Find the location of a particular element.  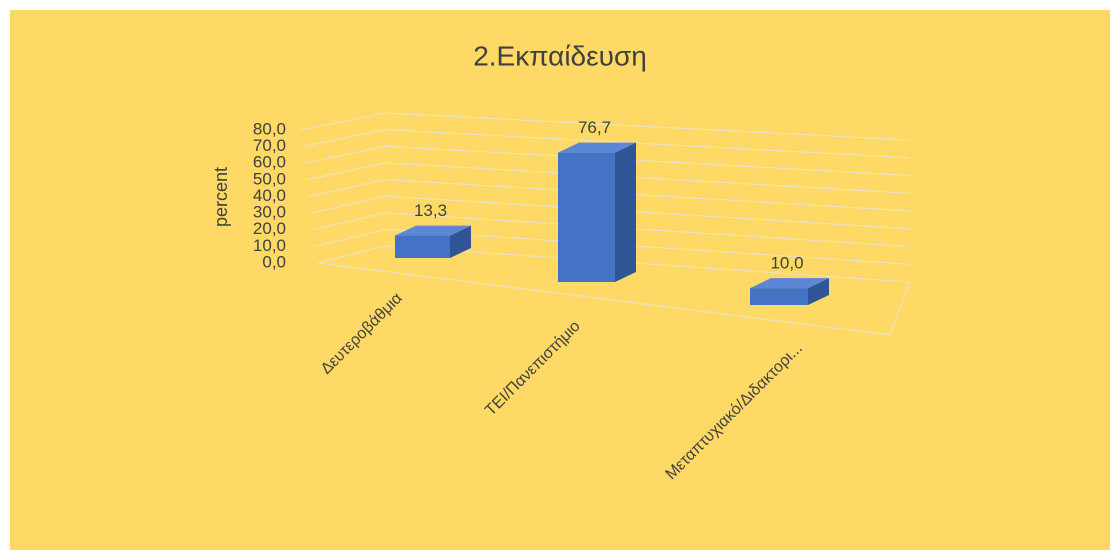

y-tick-label: 0,0 is located at coordinates (274, 261).